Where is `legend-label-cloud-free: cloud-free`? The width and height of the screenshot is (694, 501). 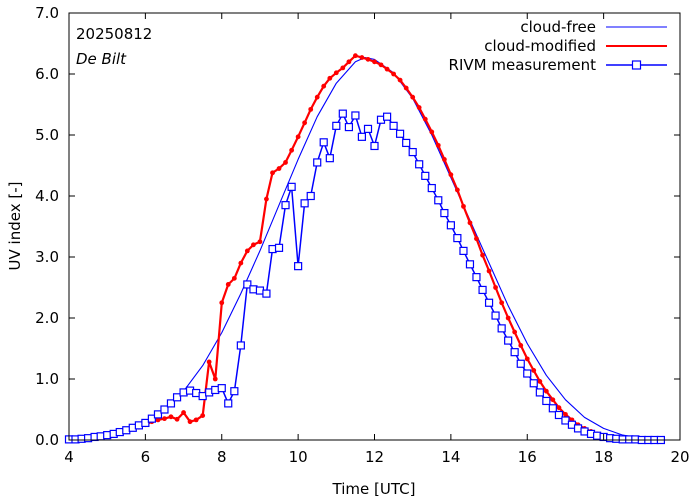 legend-label-cloud-free: cloud-free is located at coordinates (558, 27).